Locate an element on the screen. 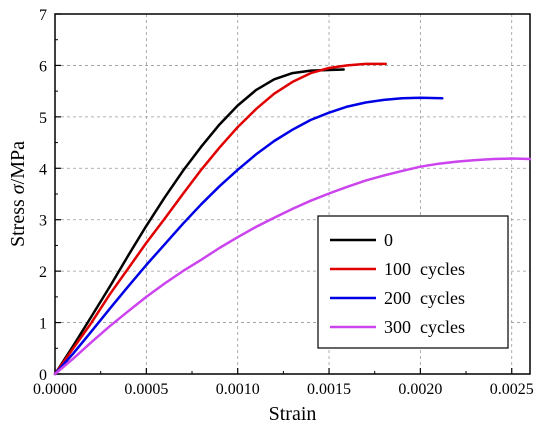 The width and height of the screenshot is (550, 429). x-tick-label: 0.0010 is located at coordinates (238, 389).